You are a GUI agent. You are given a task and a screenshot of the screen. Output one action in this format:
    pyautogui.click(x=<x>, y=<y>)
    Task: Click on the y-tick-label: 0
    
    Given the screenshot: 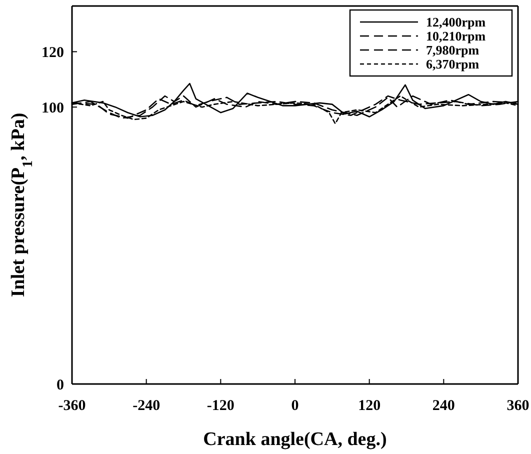 What is the action you would take?
    pyautogui.click(x=60, y=385)
    